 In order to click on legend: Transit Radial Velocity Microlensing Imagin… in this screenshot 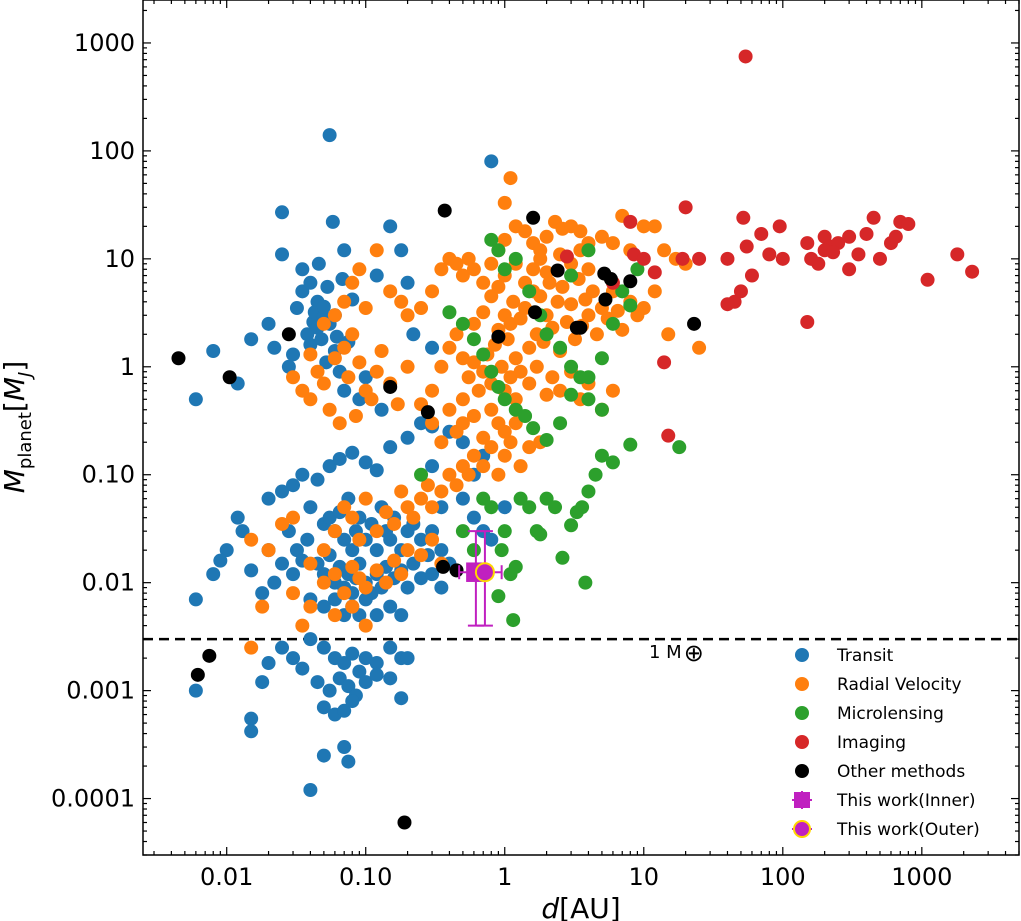, I will do `click(886, 743)`.